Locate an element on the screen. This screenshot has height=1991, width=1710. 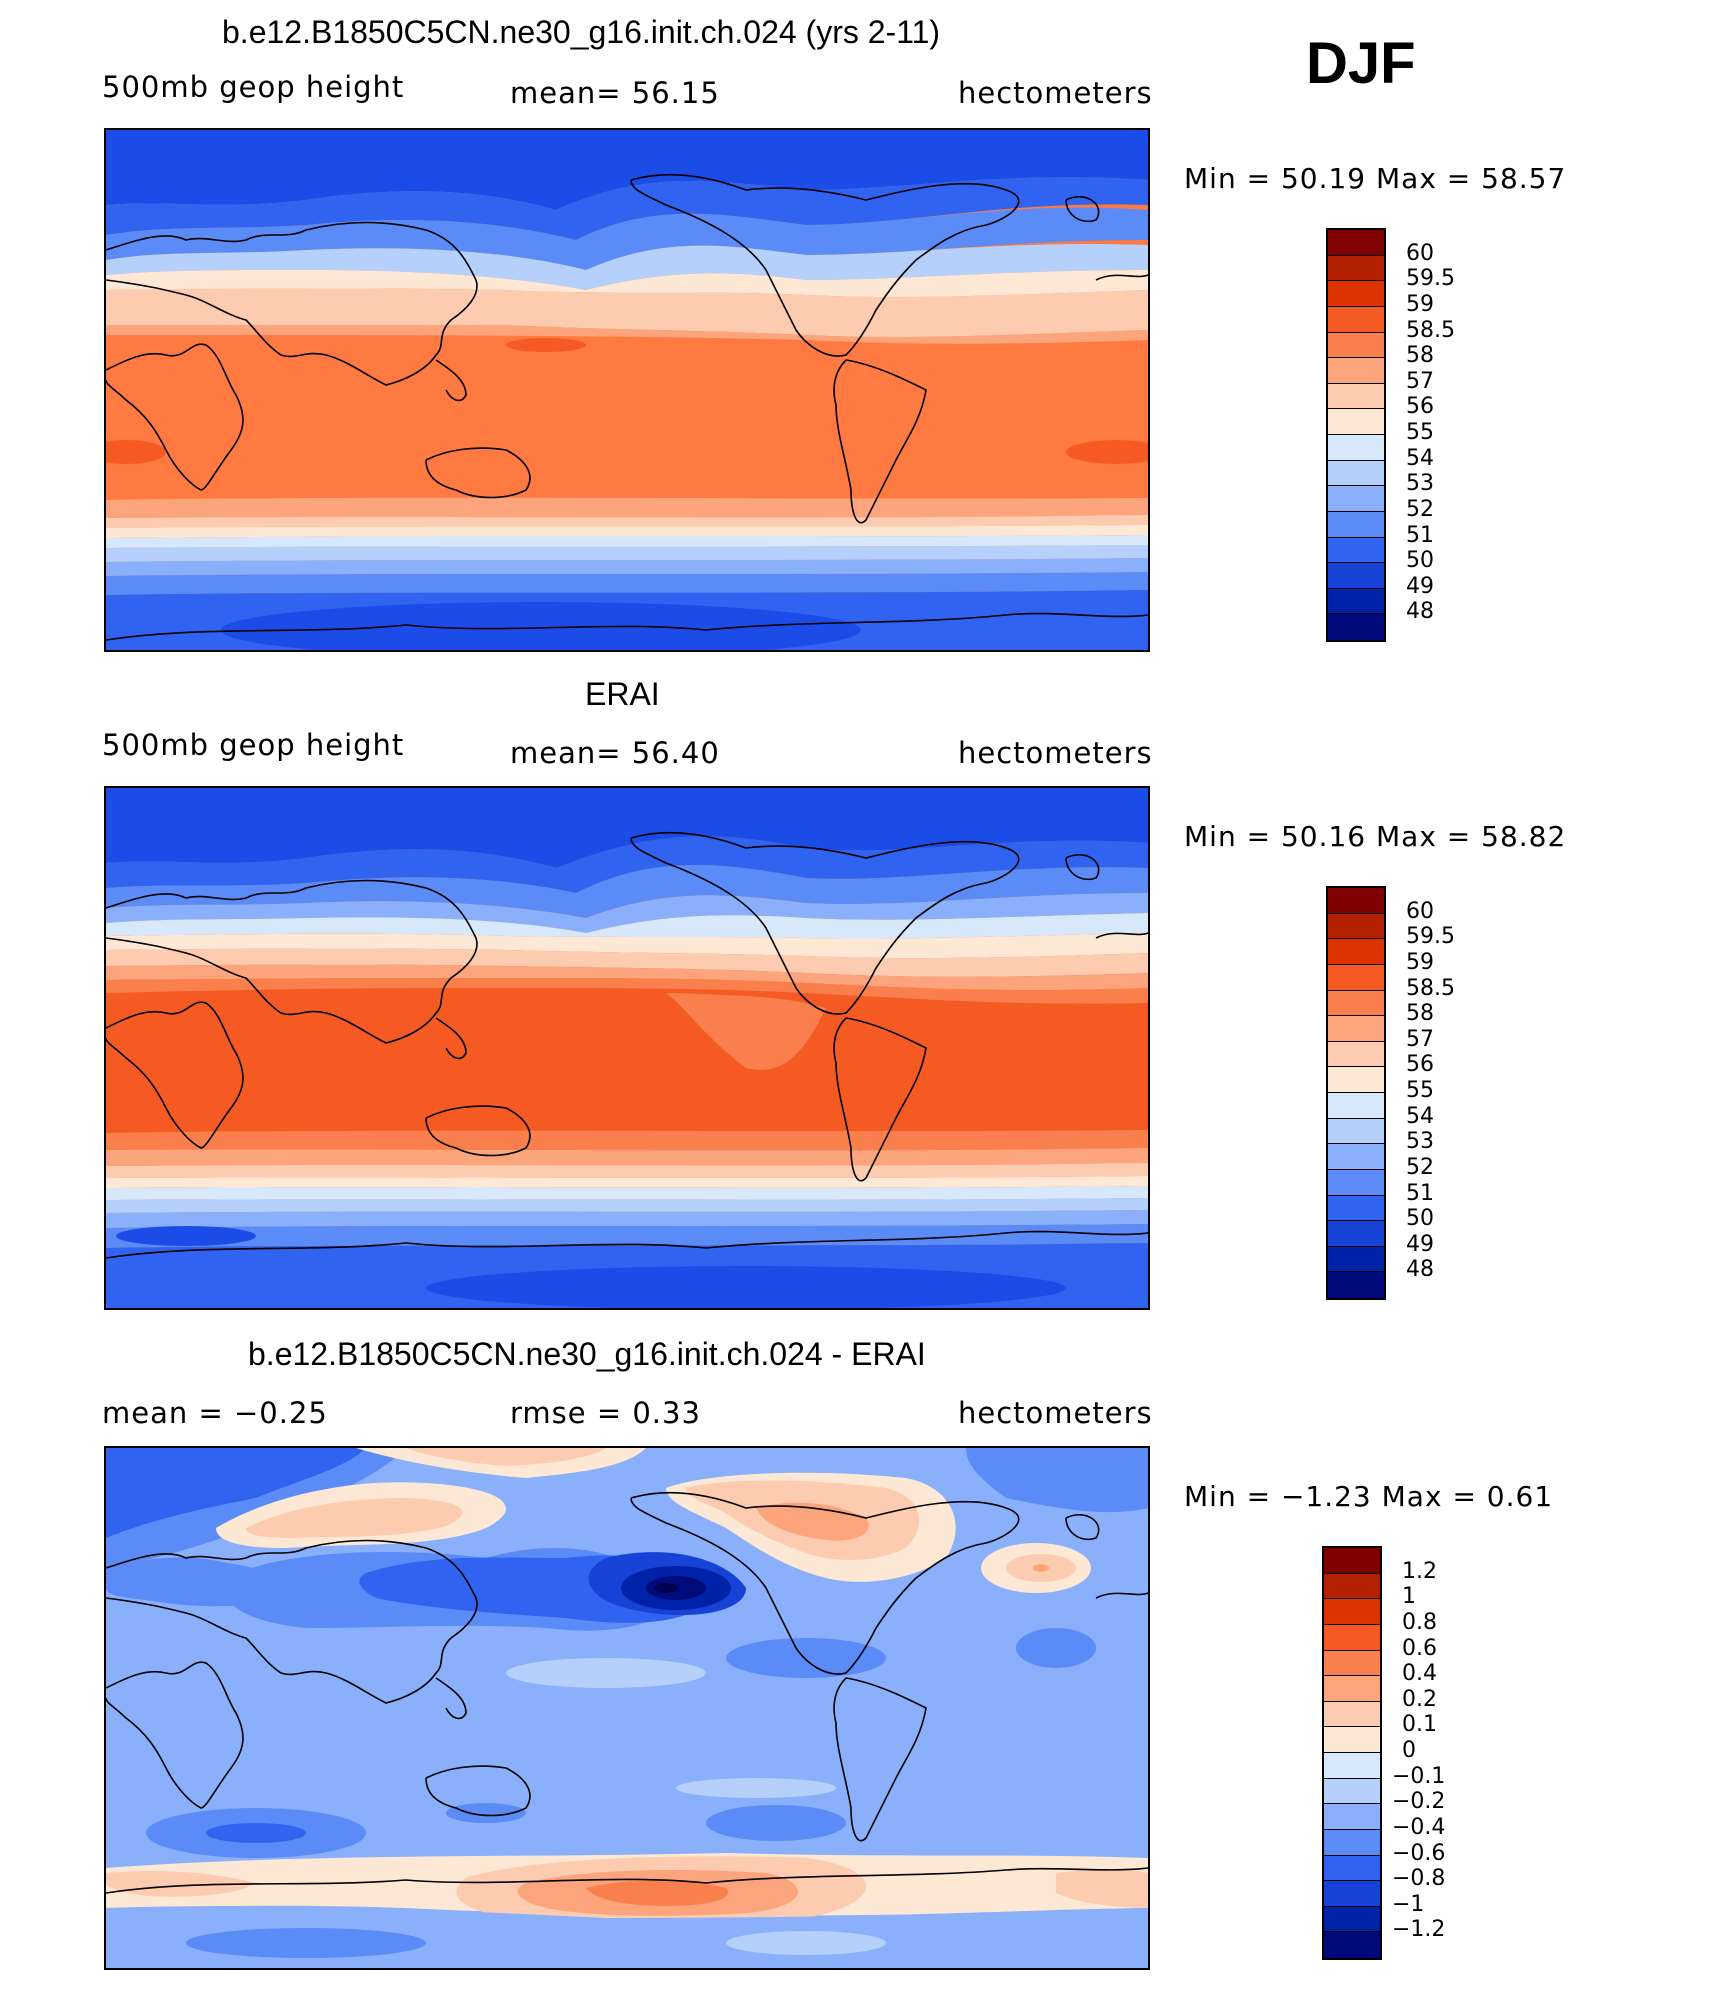
colorbar-label: 53 is located at coordinates (1420, 1142).